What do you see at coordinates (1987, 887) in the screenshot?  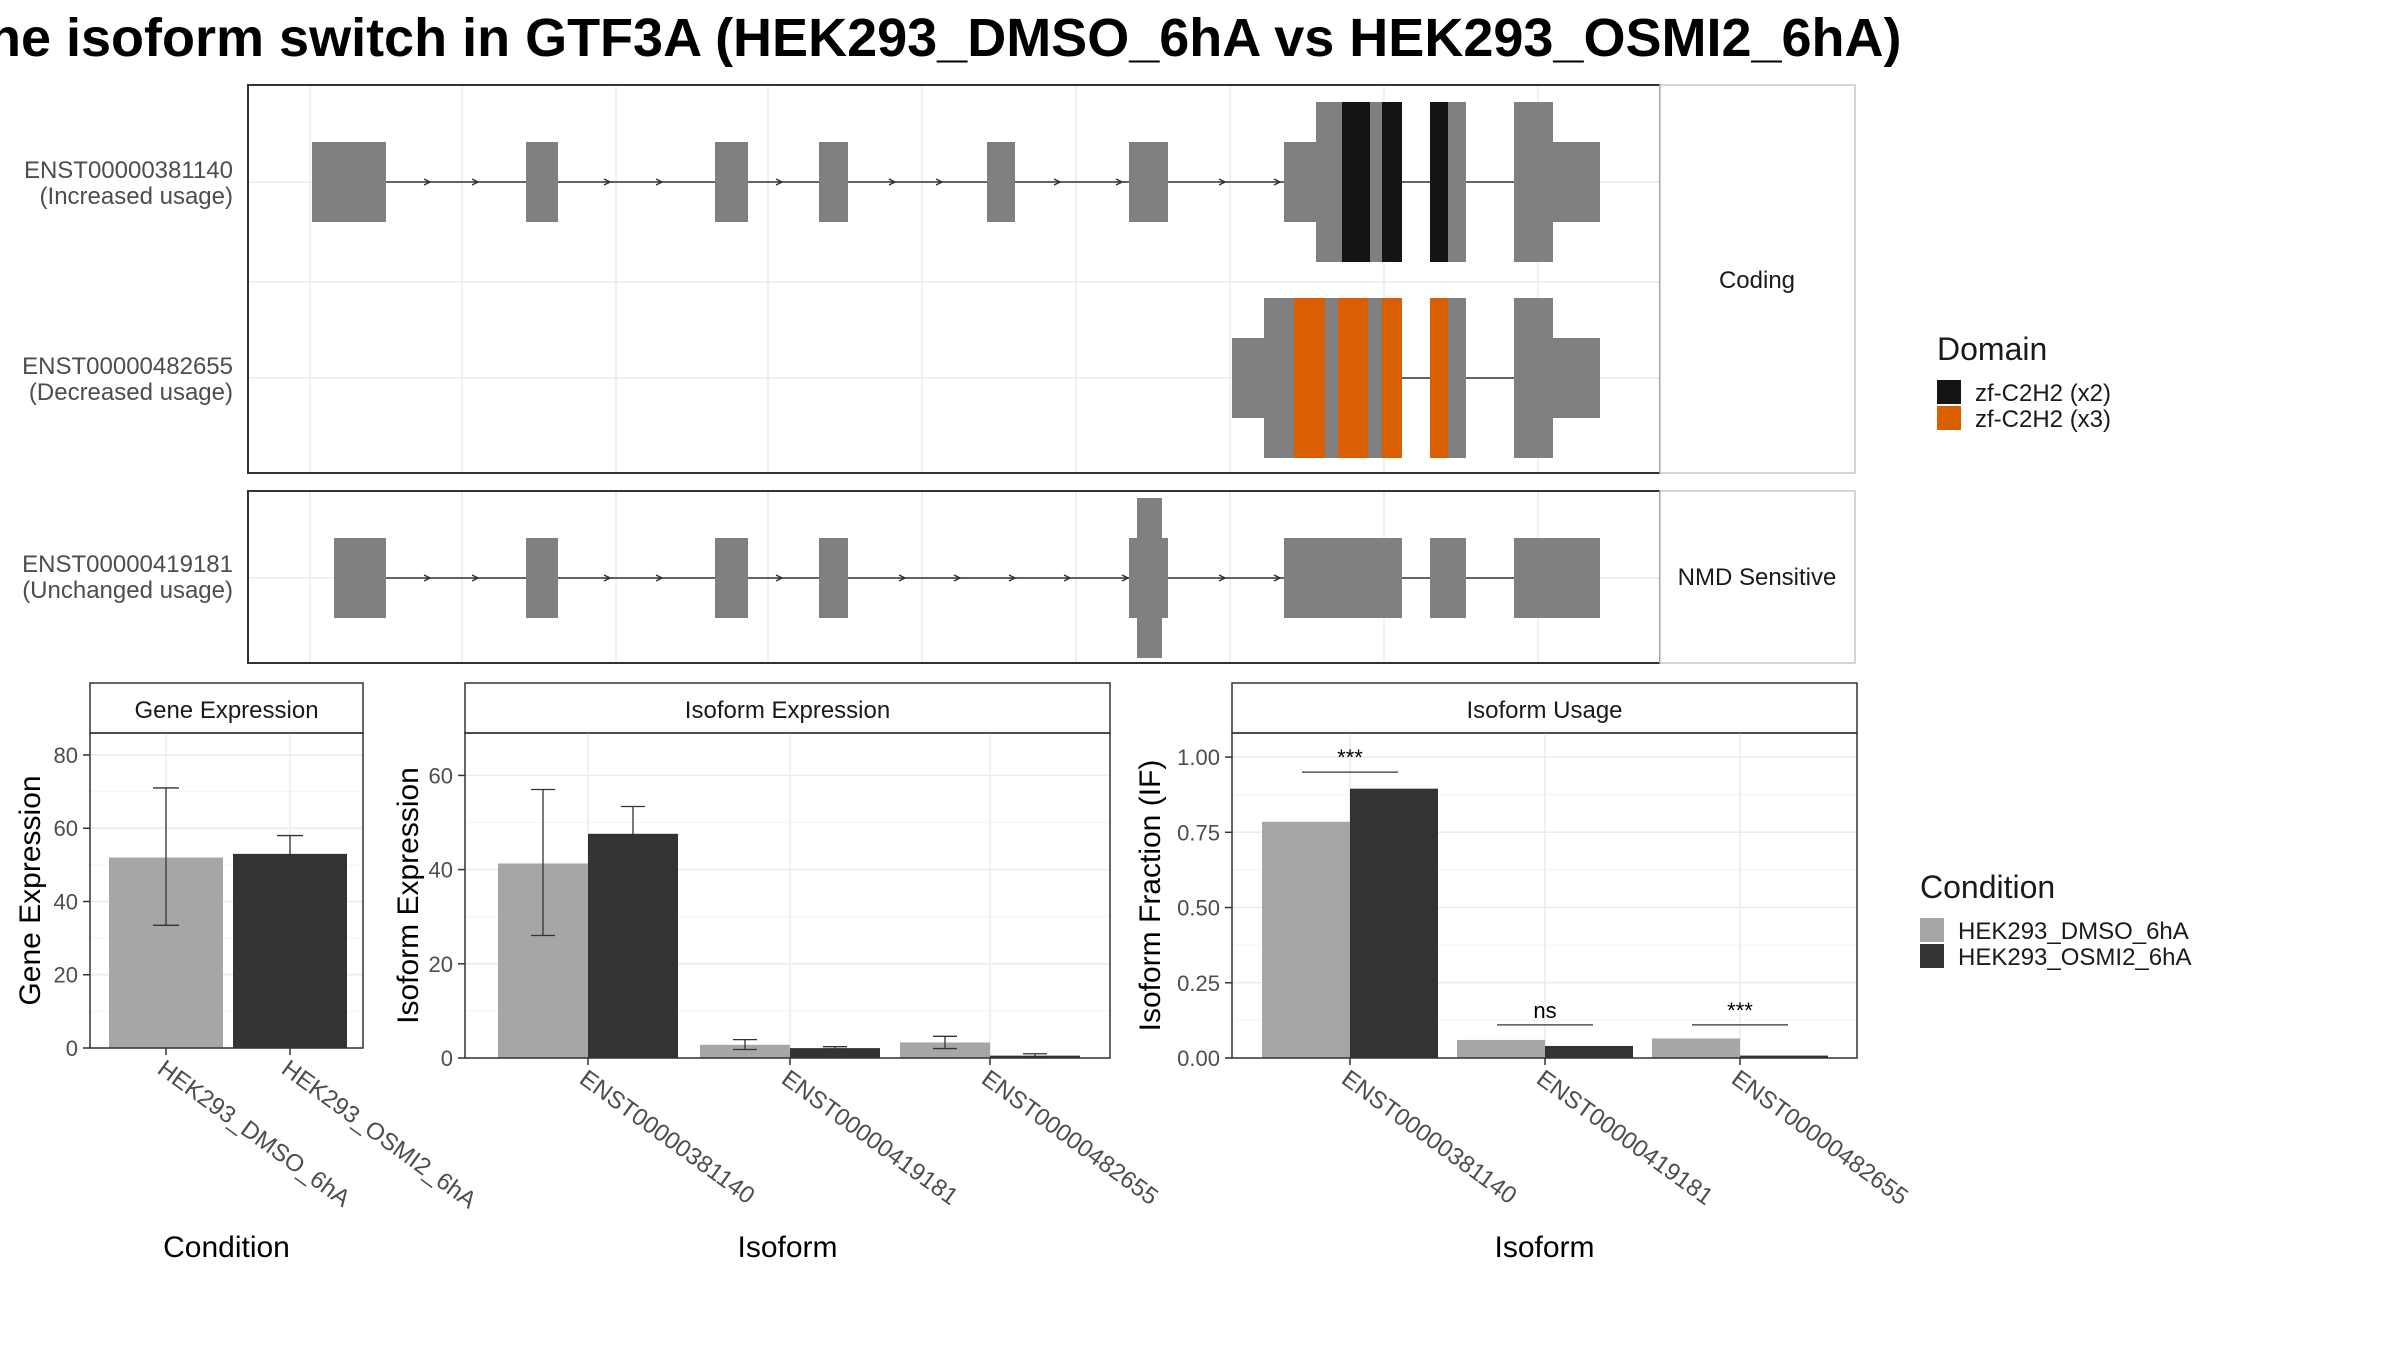 I see `condition-legend-title: Condition` at bounding box center [1987, 887].